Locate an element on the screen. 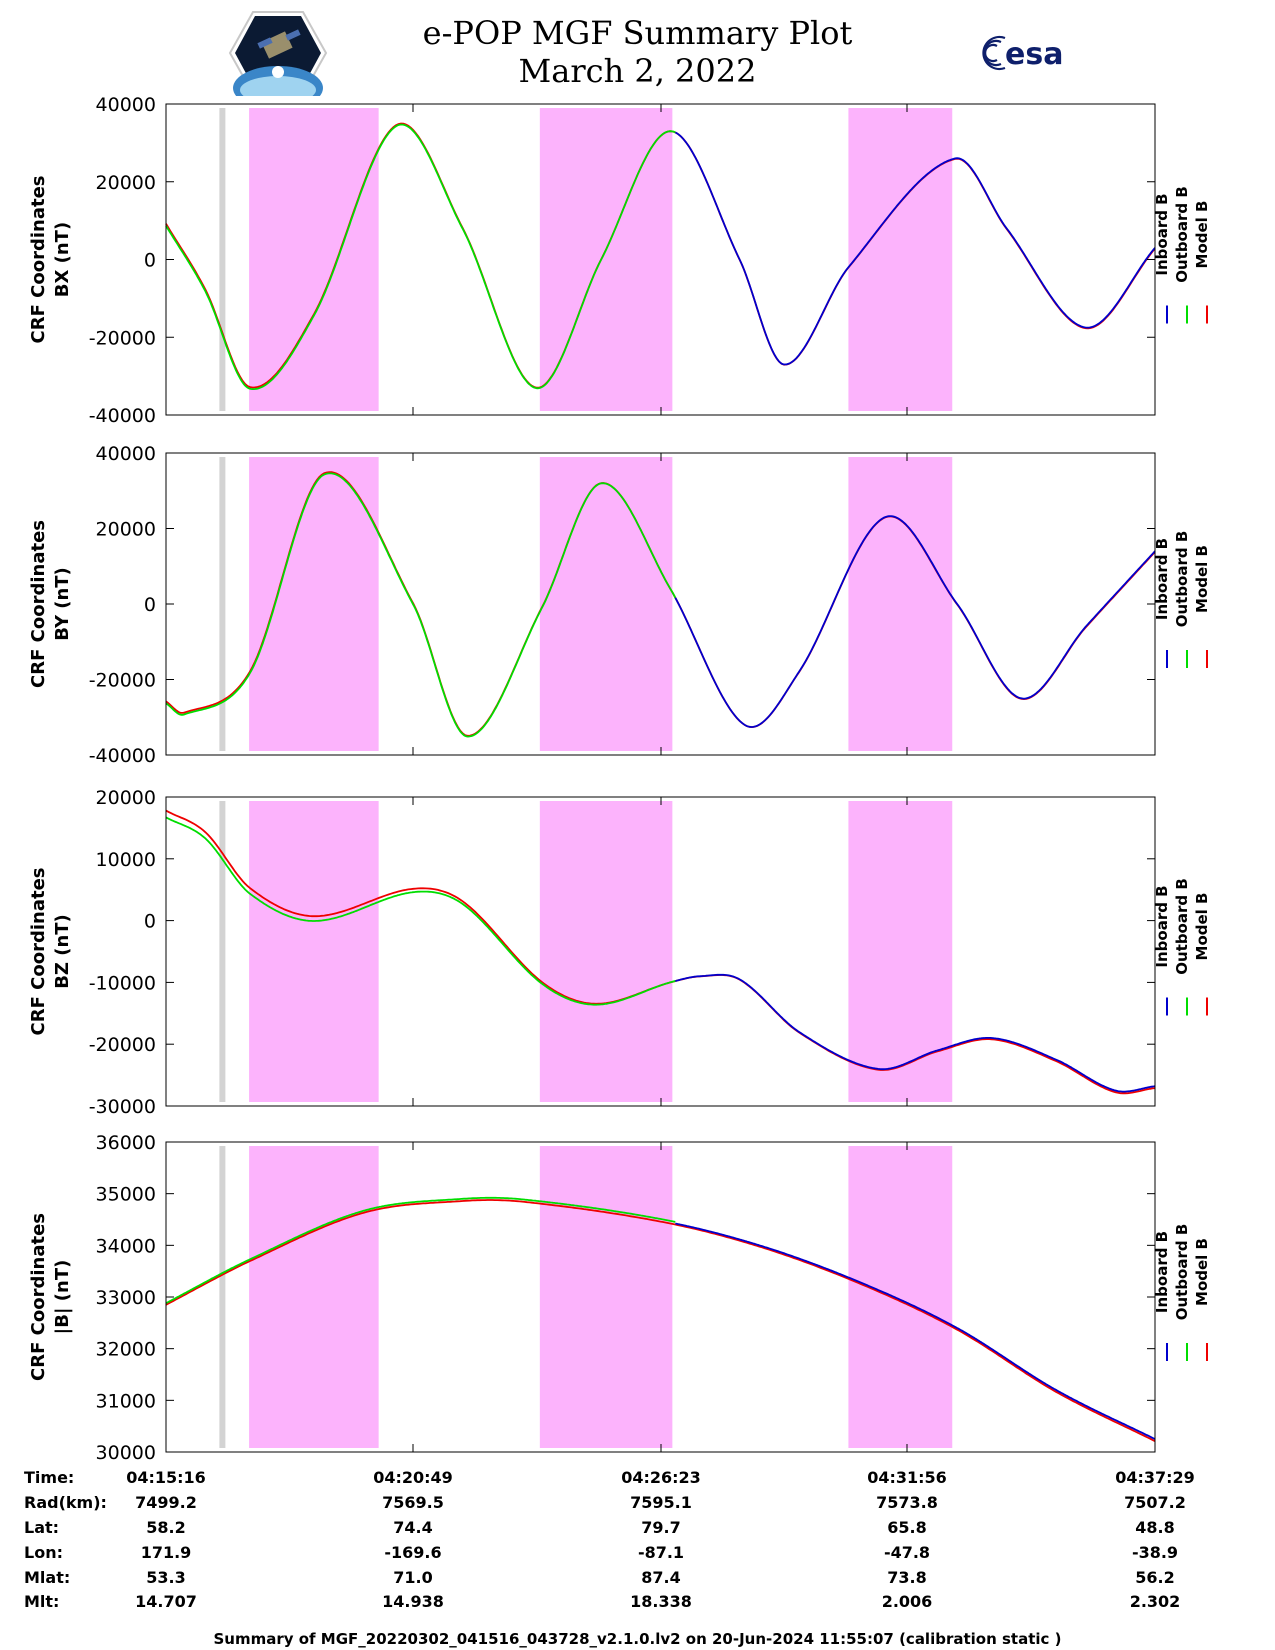  plot-title-line2: March 2, 2022 is located at coordinates (637, 71).